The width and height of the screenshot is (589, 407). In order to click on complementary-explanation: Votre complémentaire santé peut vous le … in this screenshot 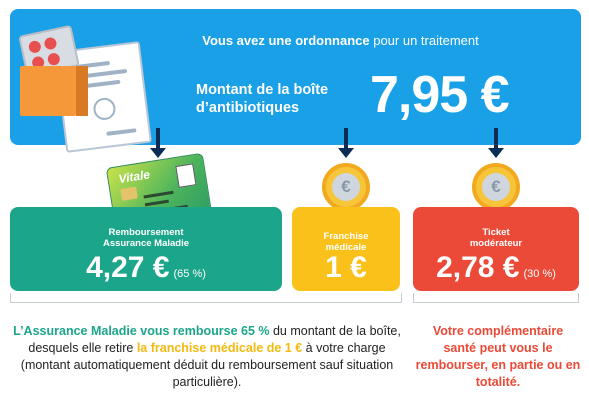, I will do `click(498, 356)`.